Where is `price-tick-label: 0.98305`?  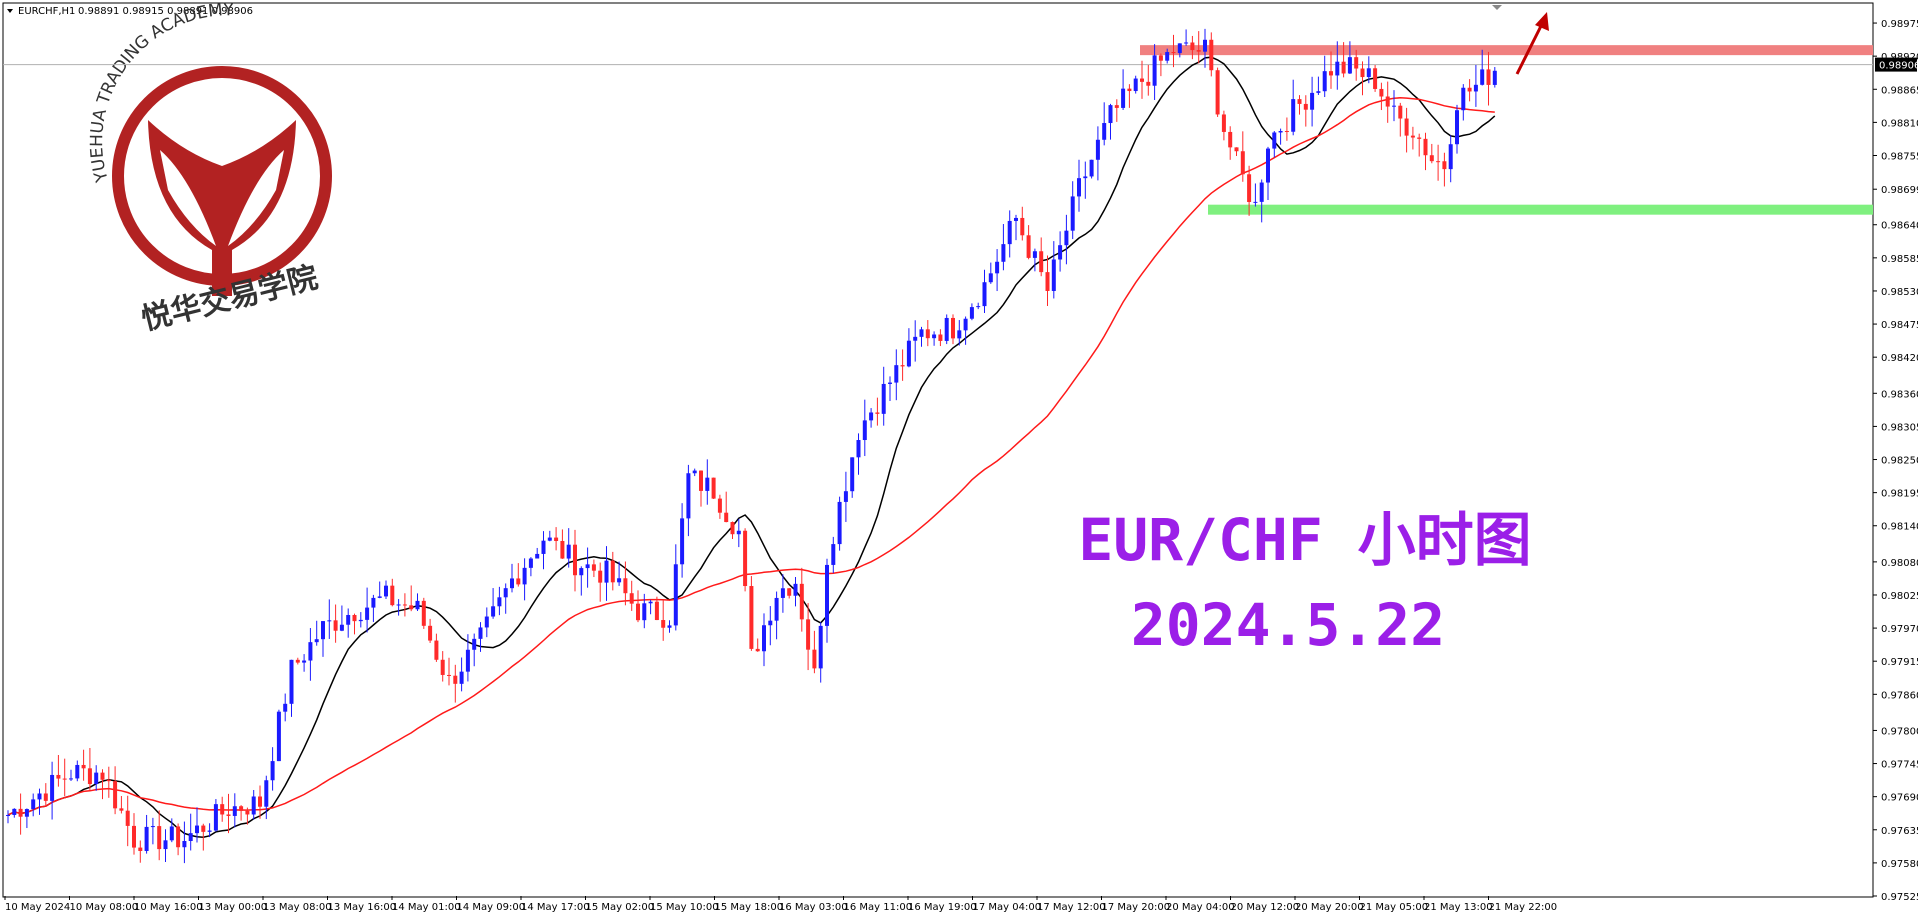
price-tick-label: 0.98305 is located at coordinates (1899, 427).